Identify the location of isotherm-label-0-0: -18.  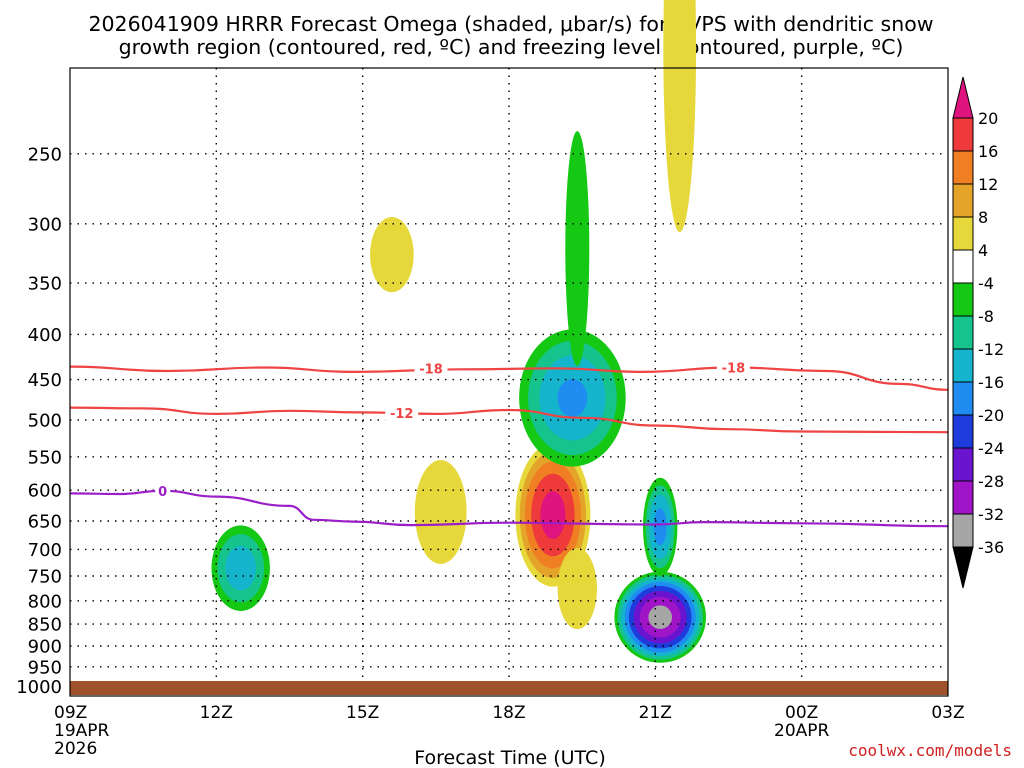
(431, 369).